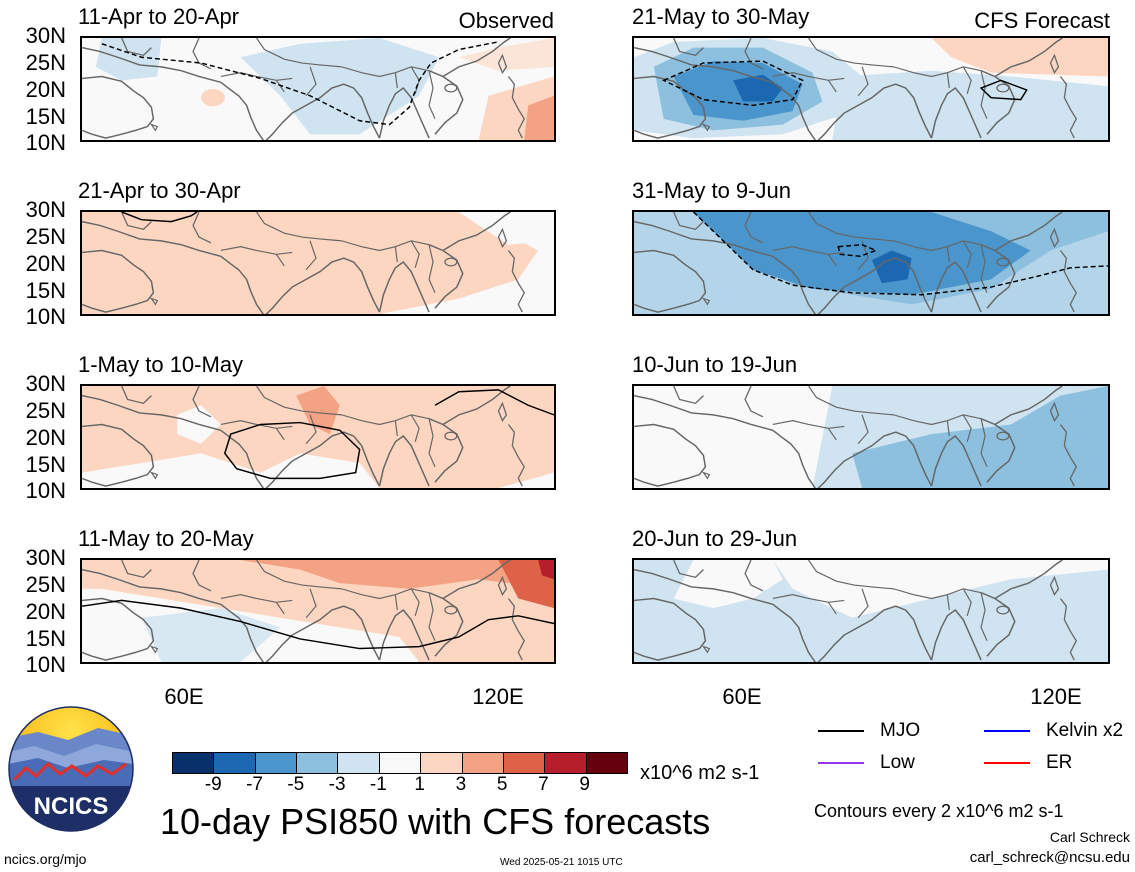  Describe the element at coordinates (1049, 857) in the screenshot. I see `author-email: carl_schreck@ncsu.edu` at that location.